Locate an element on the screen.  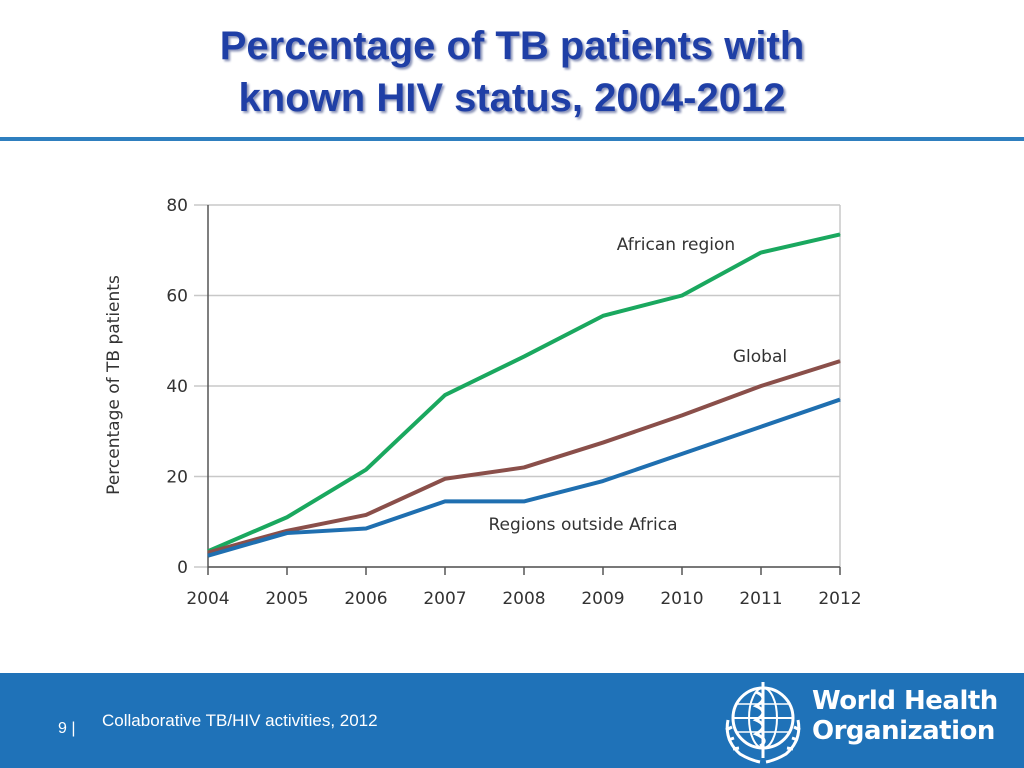
x-tick-label: 2011 is located at coordinates (760, 599).